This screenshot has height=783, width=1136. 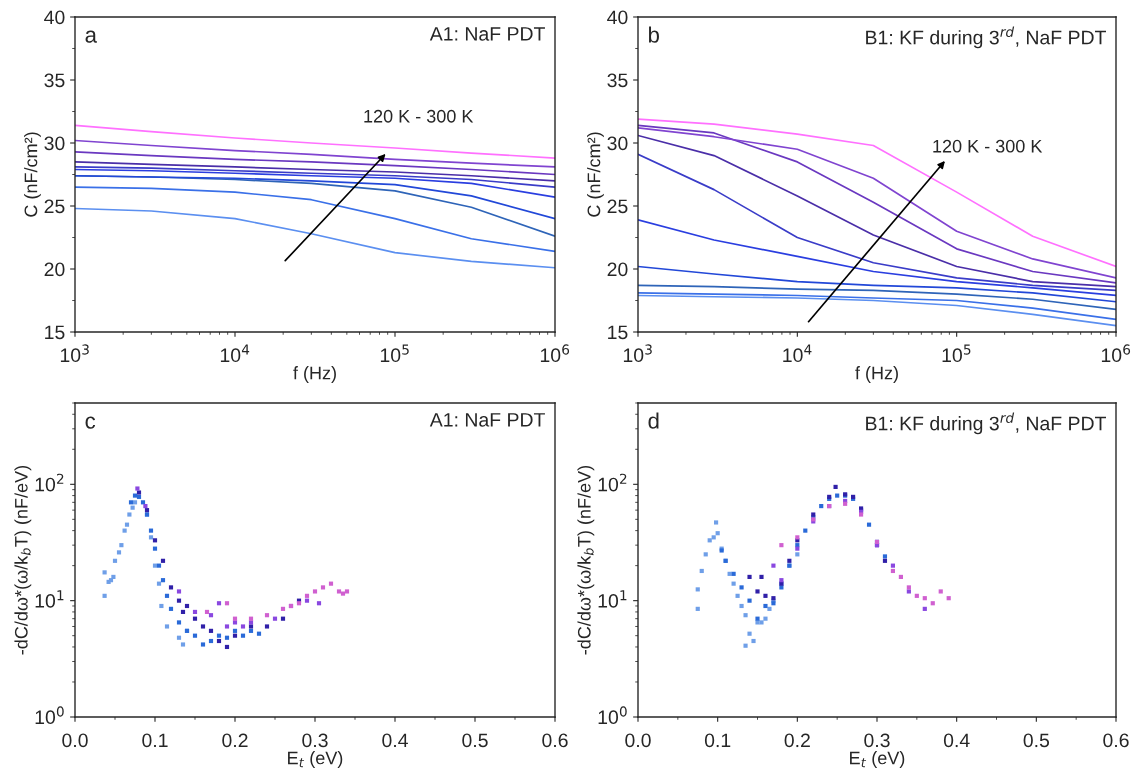 What do you see at coordinates (91, 36) in the screenshot?
I see `annotation: a` at bounding box center [91, 36].